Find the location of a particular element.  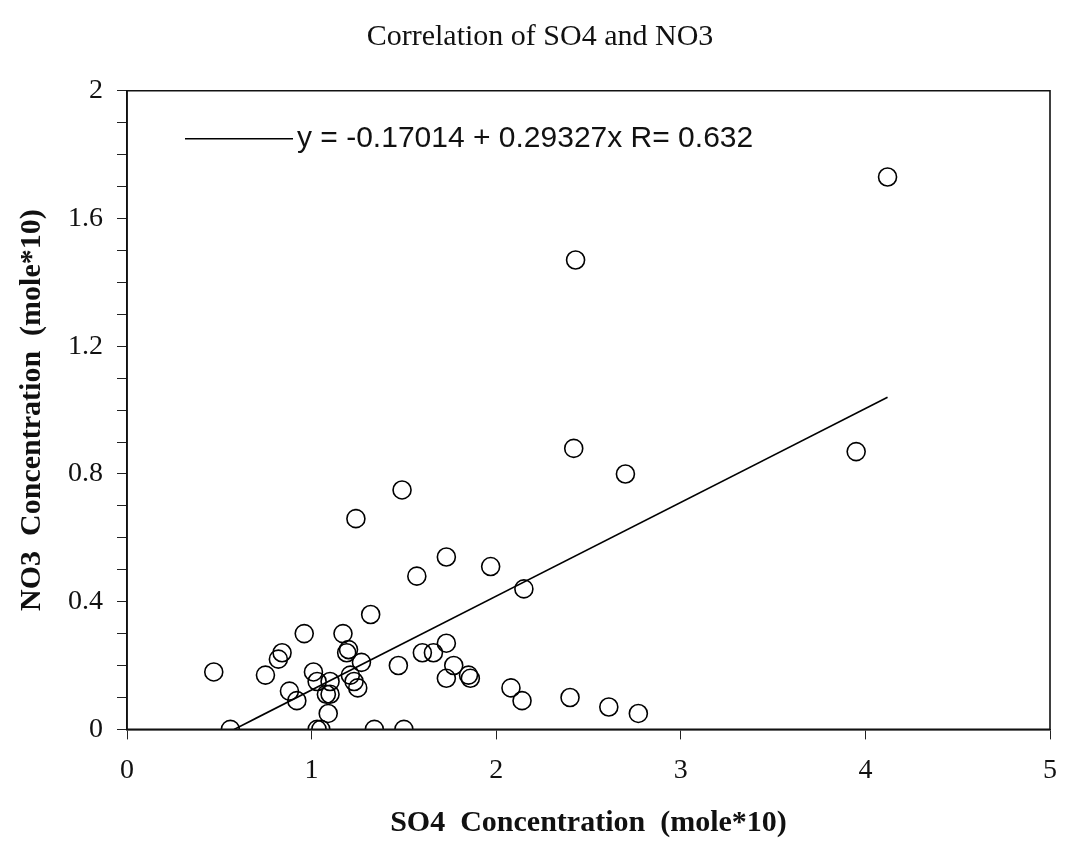

y-axis-title: NO3 Concentration (mole*10) is located at coordinates (29, 410).